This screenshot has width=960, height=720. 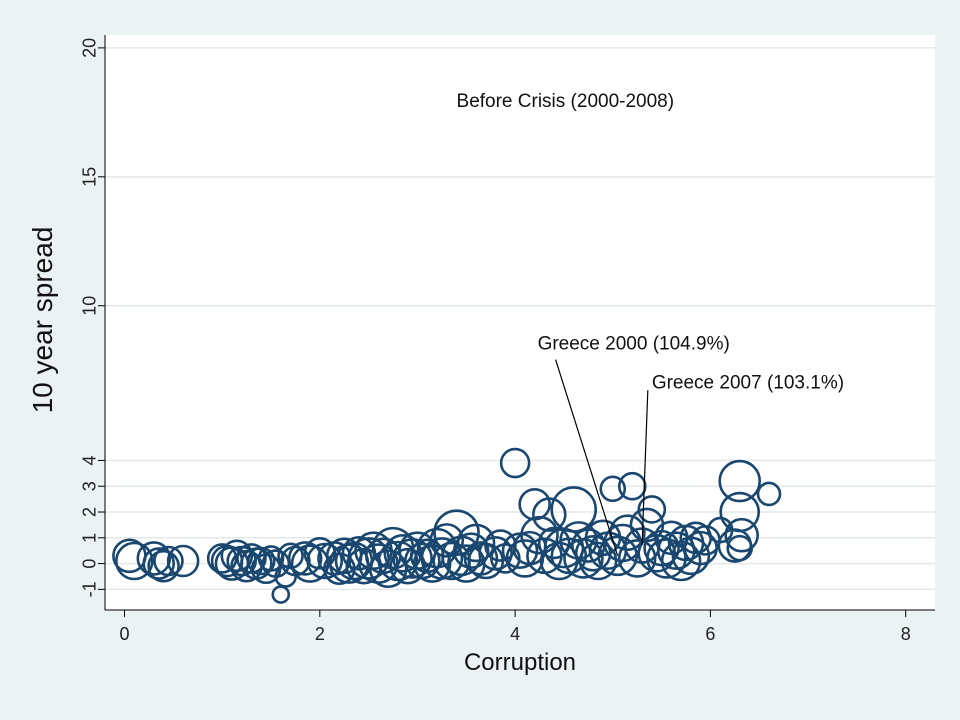 I want to click on x-tick-label: 6, so click(x=710, y=634).